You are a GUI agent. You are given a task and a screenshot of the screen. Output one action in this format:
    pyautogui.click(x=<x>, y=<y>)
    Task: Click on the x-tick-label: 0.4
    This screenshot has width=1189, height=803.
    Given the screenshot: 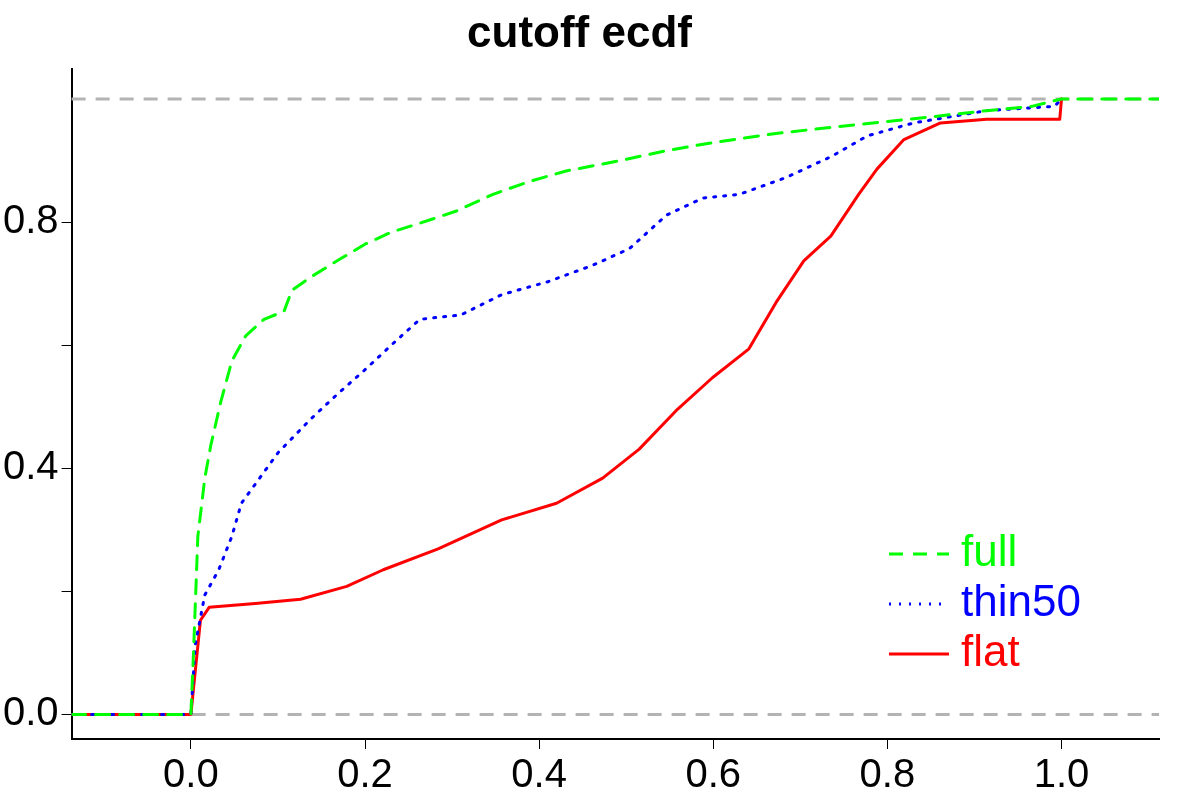 What is the action you would take?
    pyautogui.click(x=539, y=773)
    